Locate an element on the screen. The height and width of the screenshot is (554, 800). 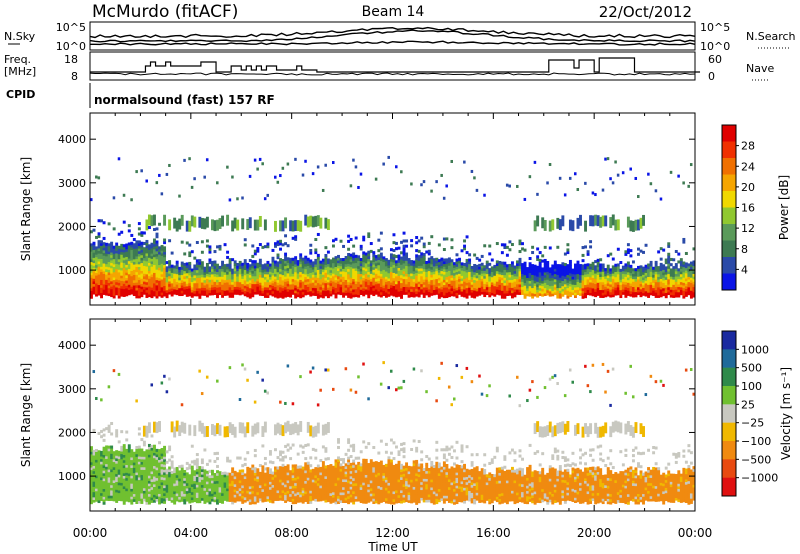
colorbar-segment is located at coordinates (729, 265).